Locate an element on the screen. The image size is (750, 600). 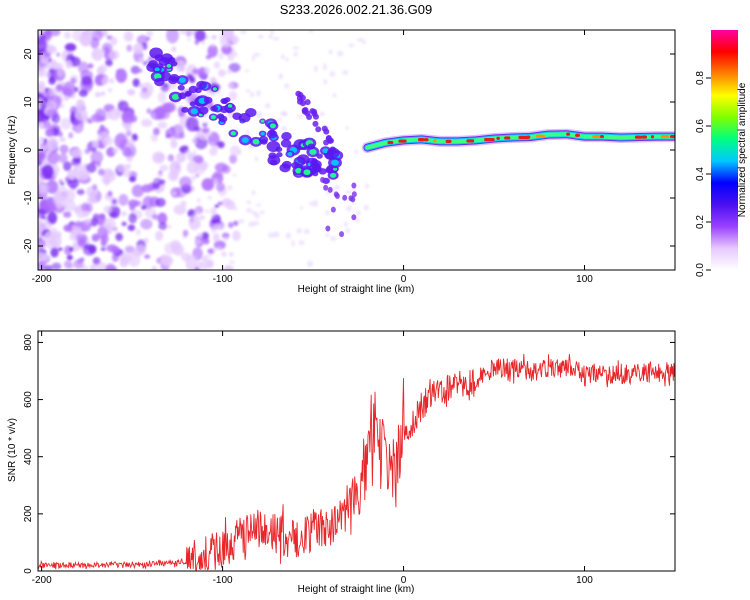
descending-band is located at coordinates (251, 142).